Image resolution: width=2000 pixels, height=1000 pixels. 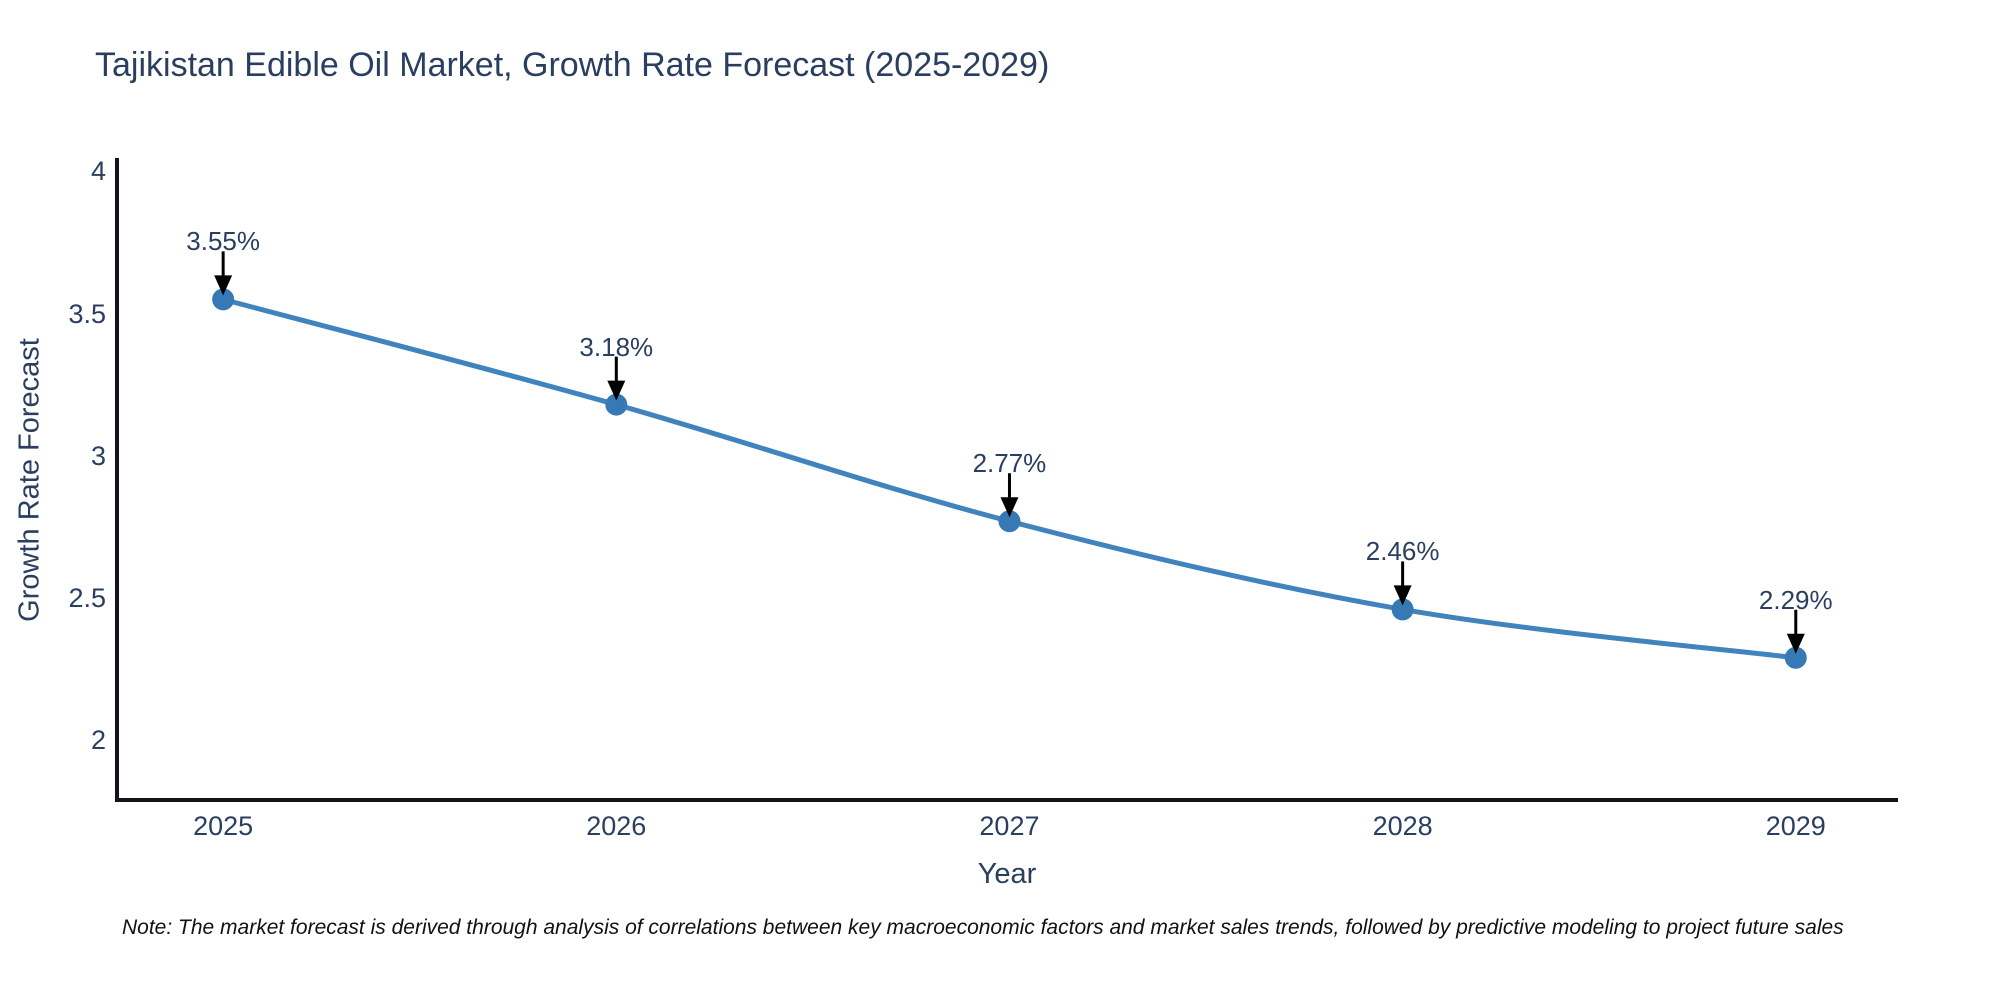 I want to click on y-tick-label: 4, so click(x=98, y=171).